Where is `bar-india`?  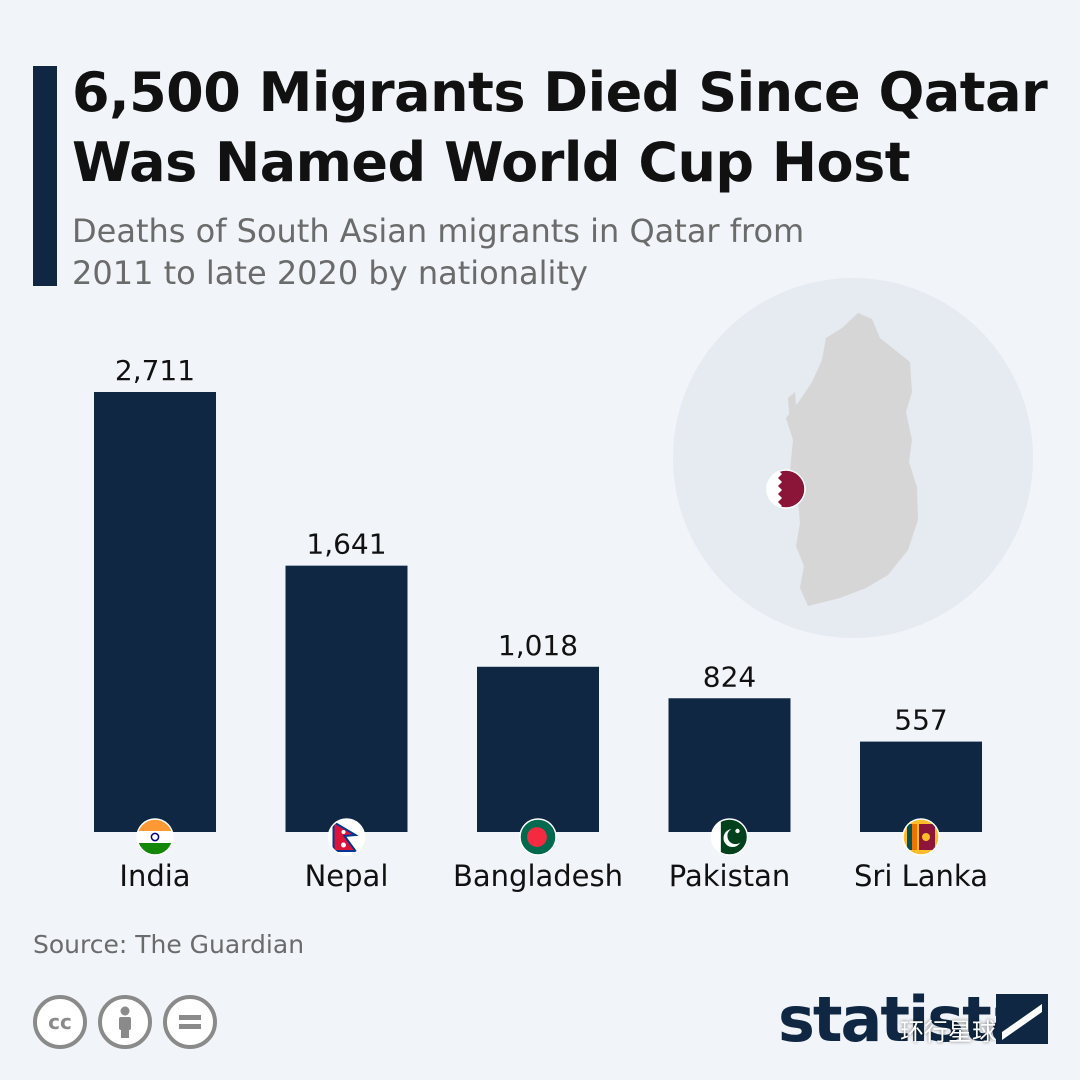 bar-india is located at coordinates (155, 612).